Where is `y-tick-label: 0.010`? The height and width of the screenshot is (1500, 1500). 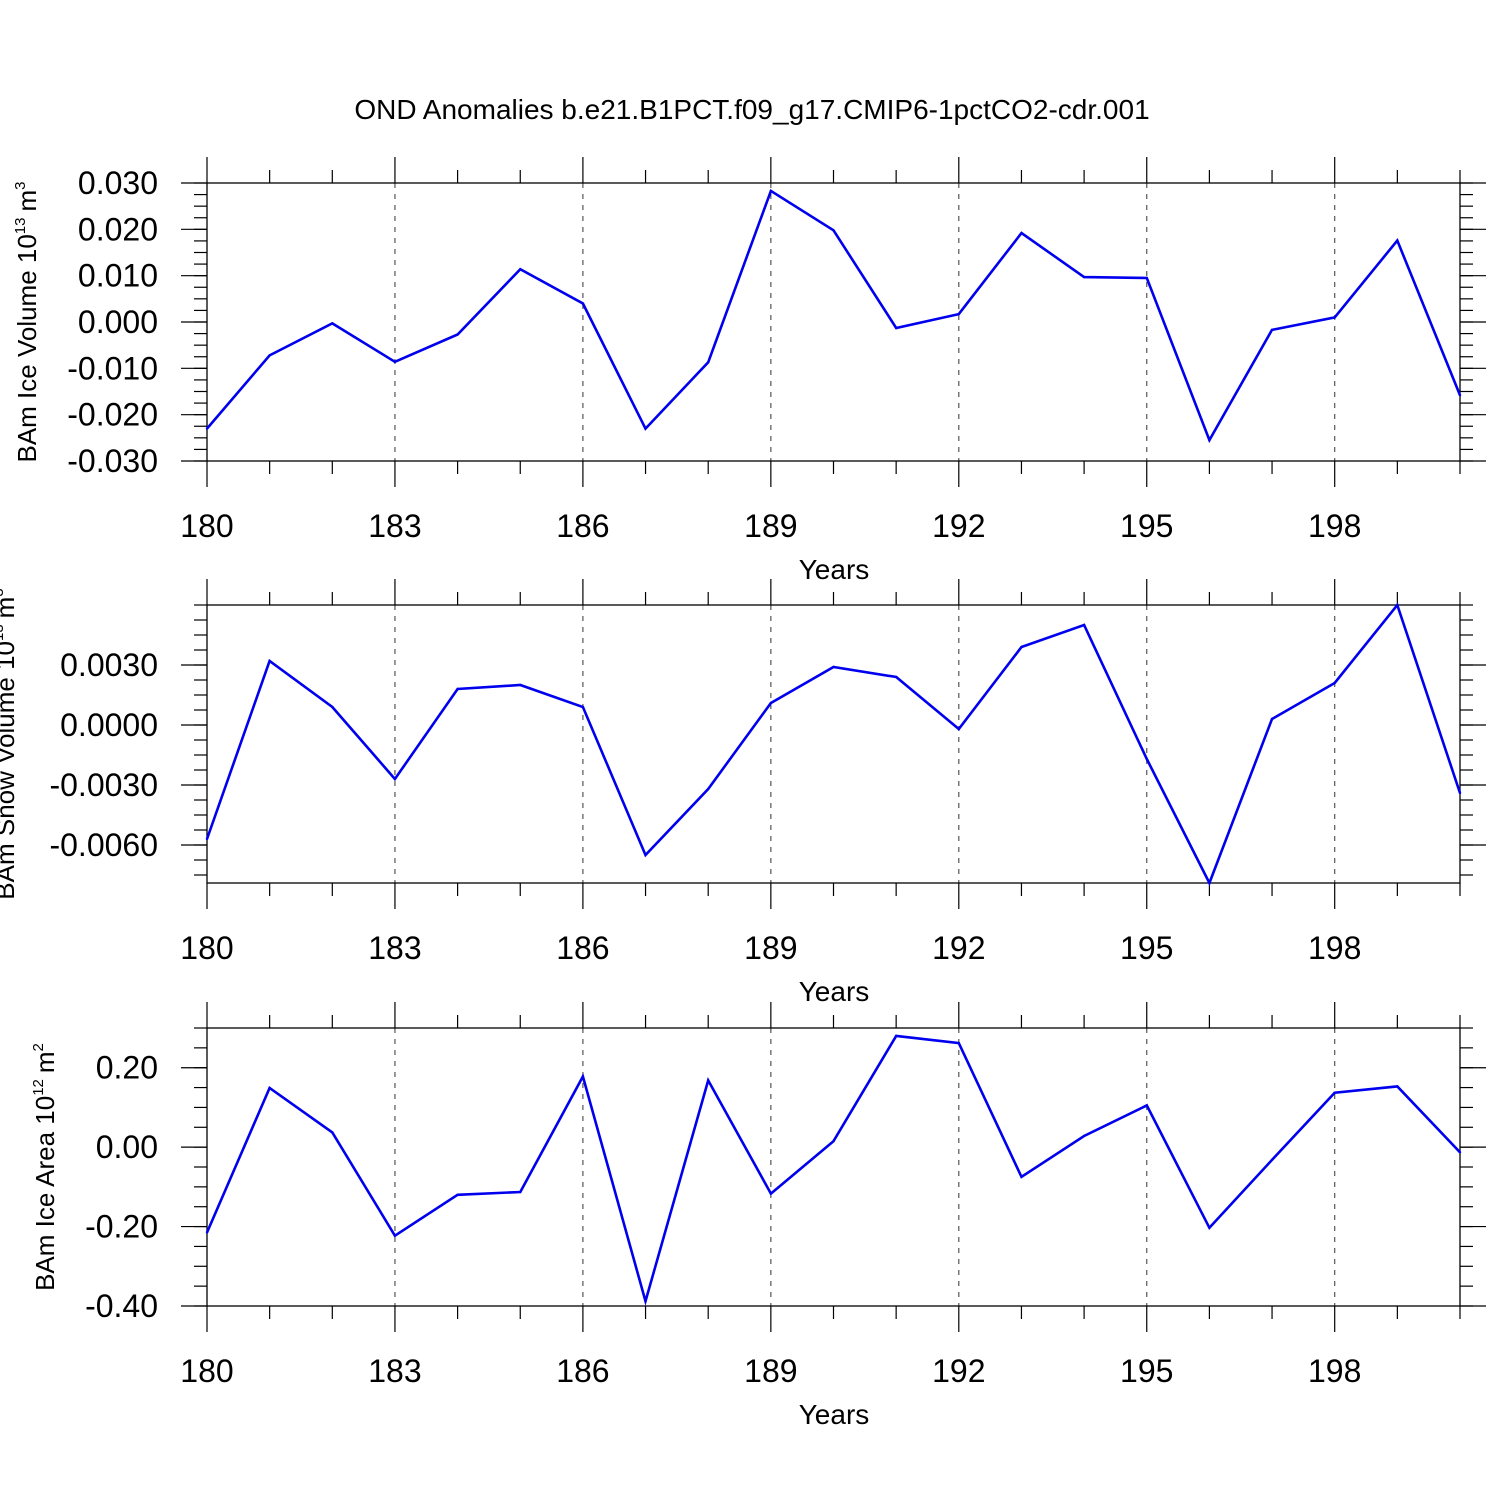 y-tick-label: 0.010 is located at coordinates (118, 276).